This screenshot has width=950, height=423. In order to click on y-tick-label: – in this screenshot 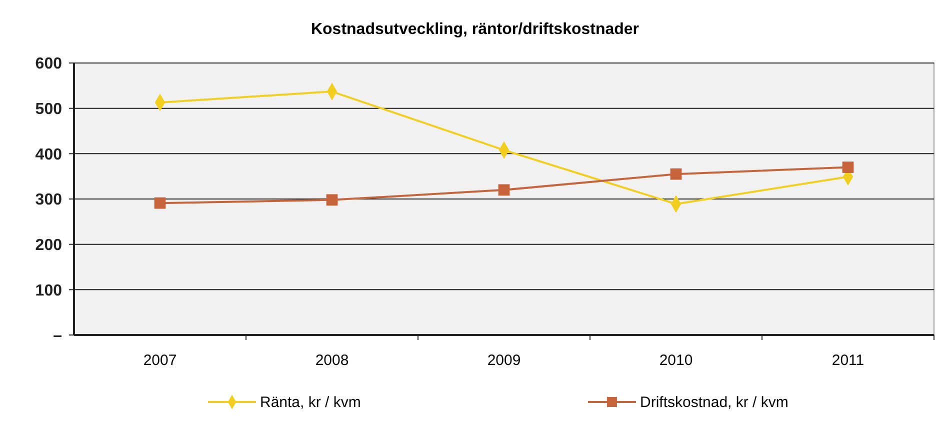, I will do `click(57, 336)`.